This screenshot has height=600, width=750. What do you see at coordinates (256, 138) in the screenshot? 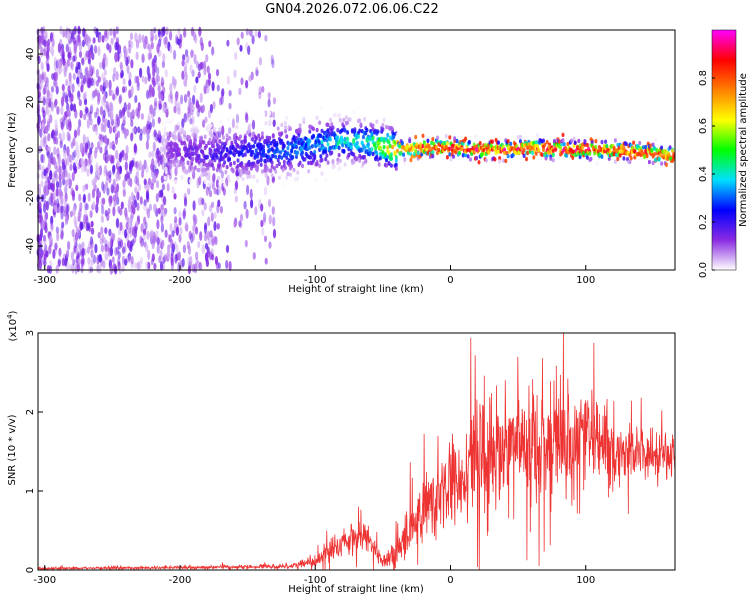
I see `spectrogram-cell-2047` at bounding box center [256, 138].